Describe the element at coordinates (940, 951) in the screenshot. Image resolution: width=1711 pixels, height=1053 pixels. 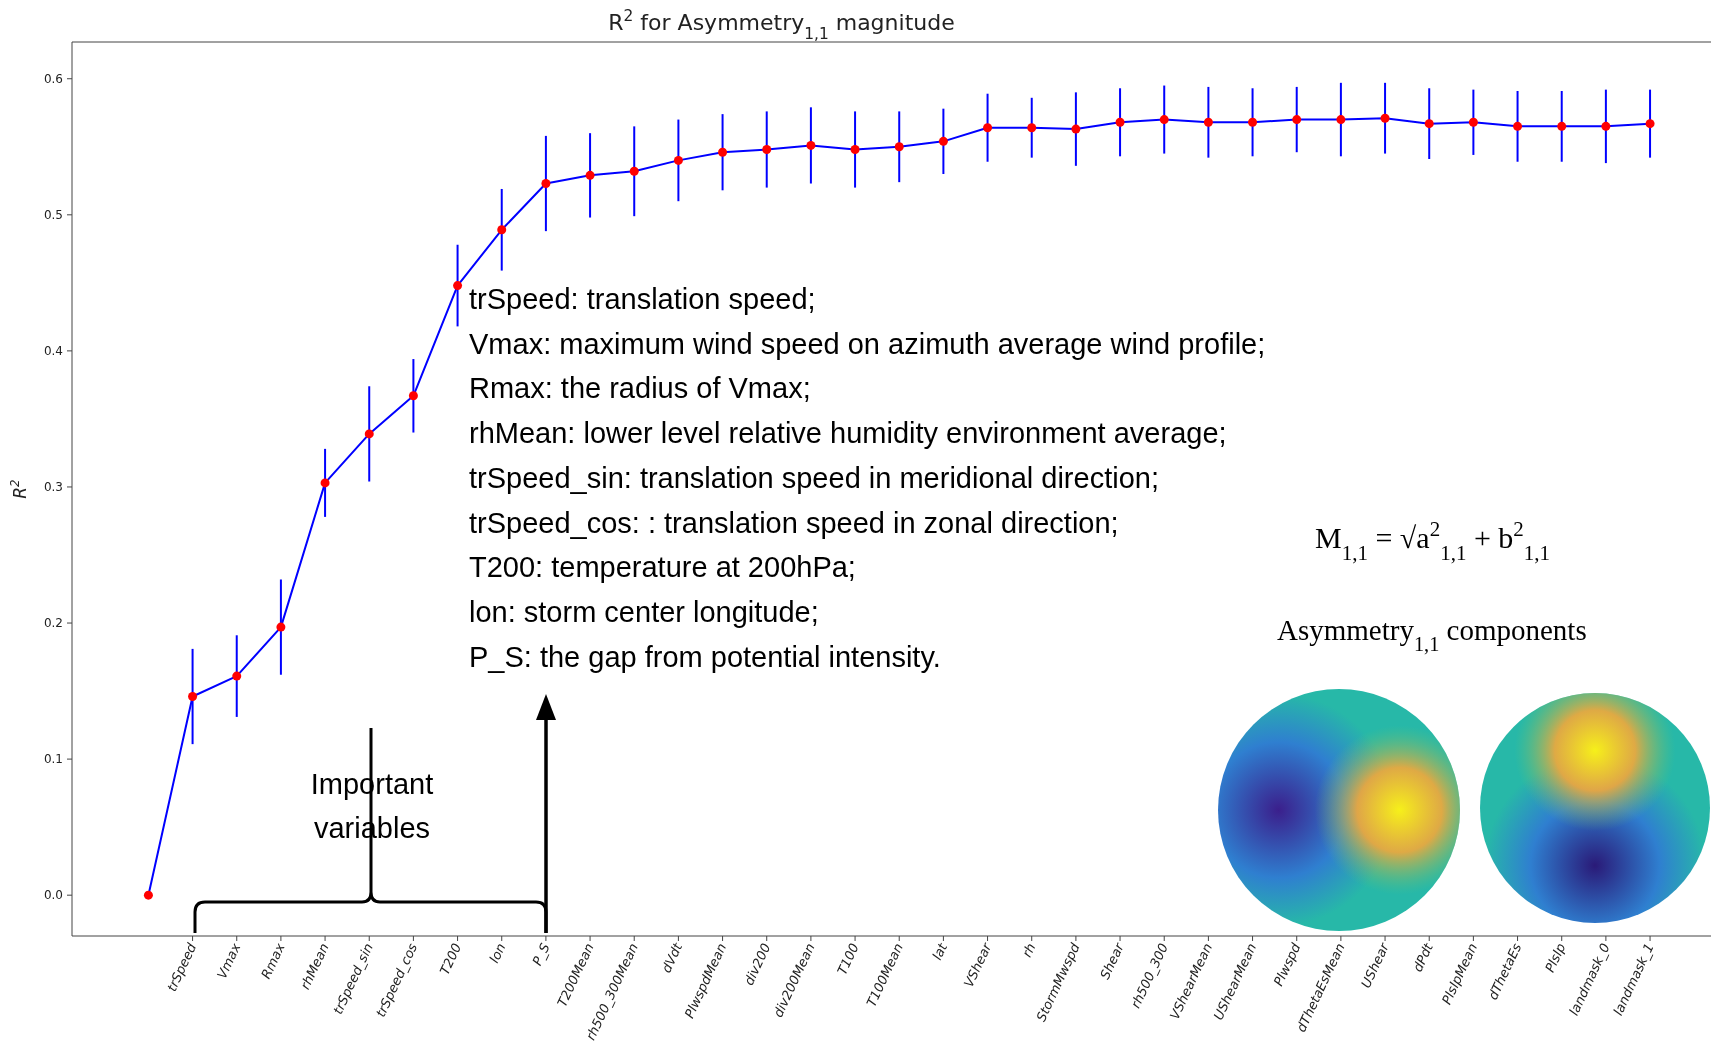
I see `x-tick-label: lat` at that location.